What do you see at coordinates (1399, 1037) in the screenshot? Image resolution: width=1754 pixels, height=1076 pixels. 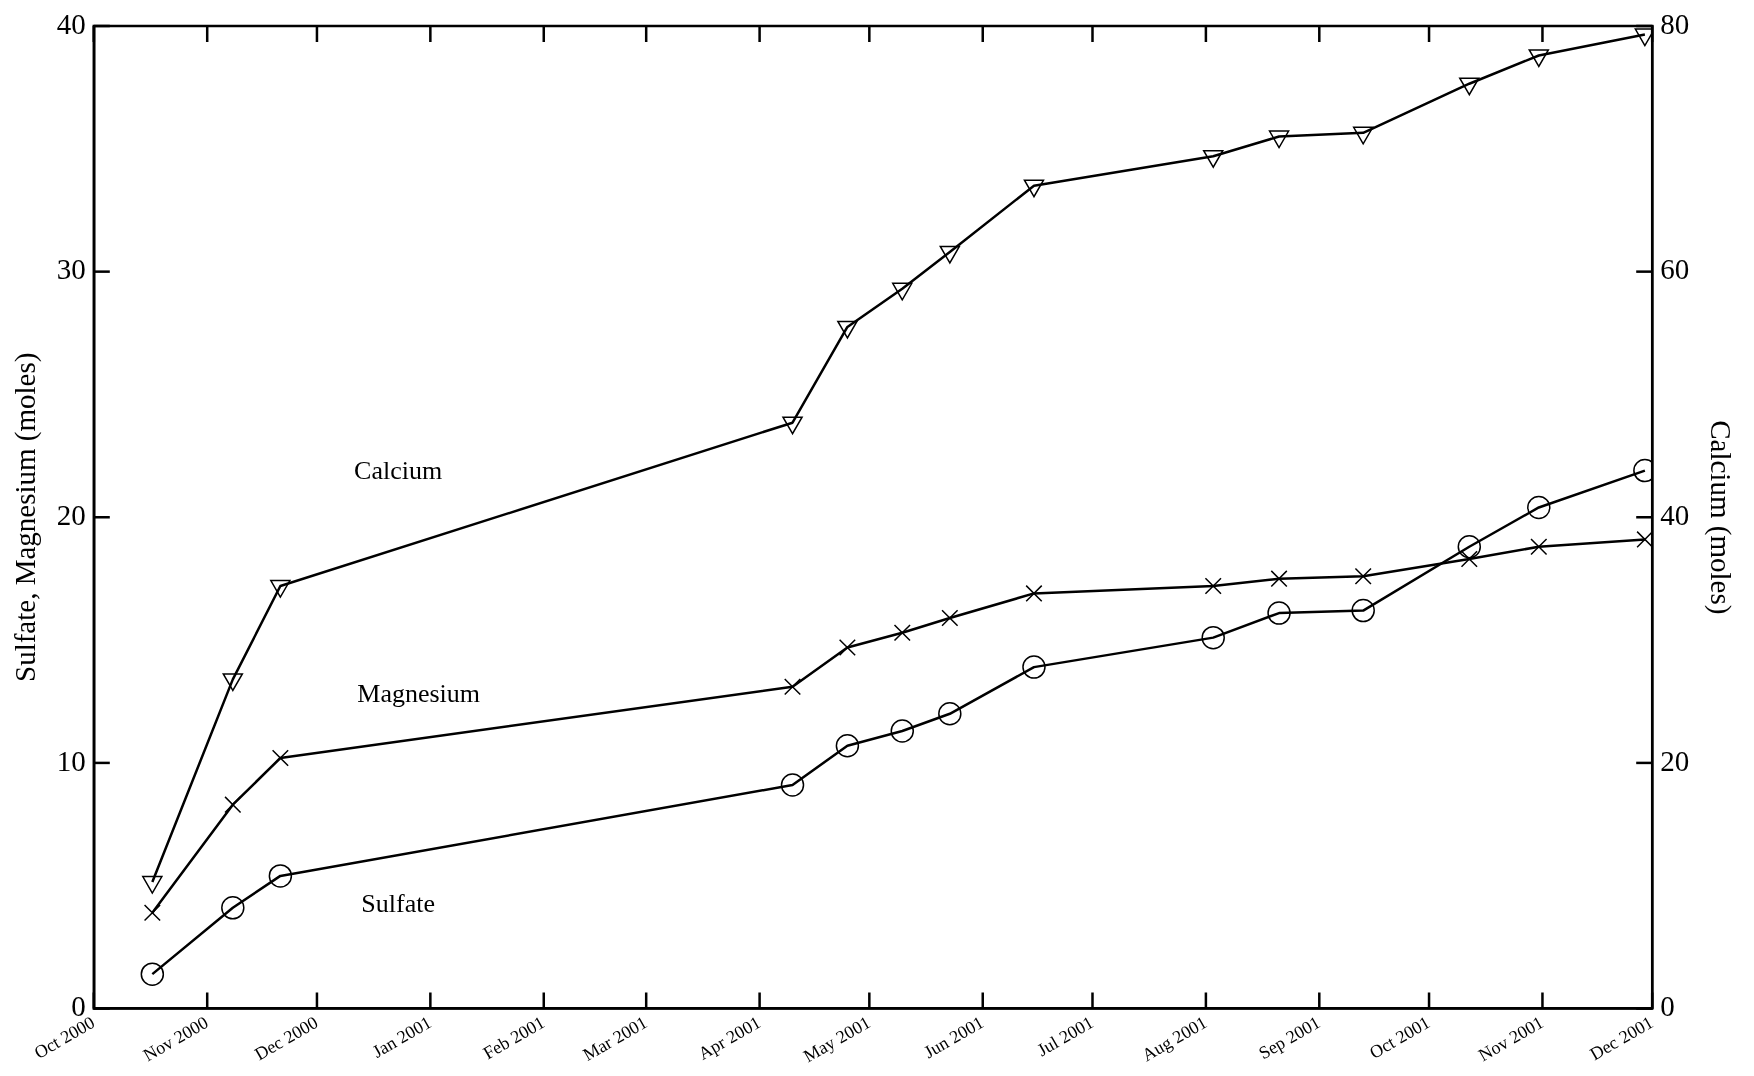 I see `x-tick-label: Oct 2001` at bounding box center [1399, 1037].